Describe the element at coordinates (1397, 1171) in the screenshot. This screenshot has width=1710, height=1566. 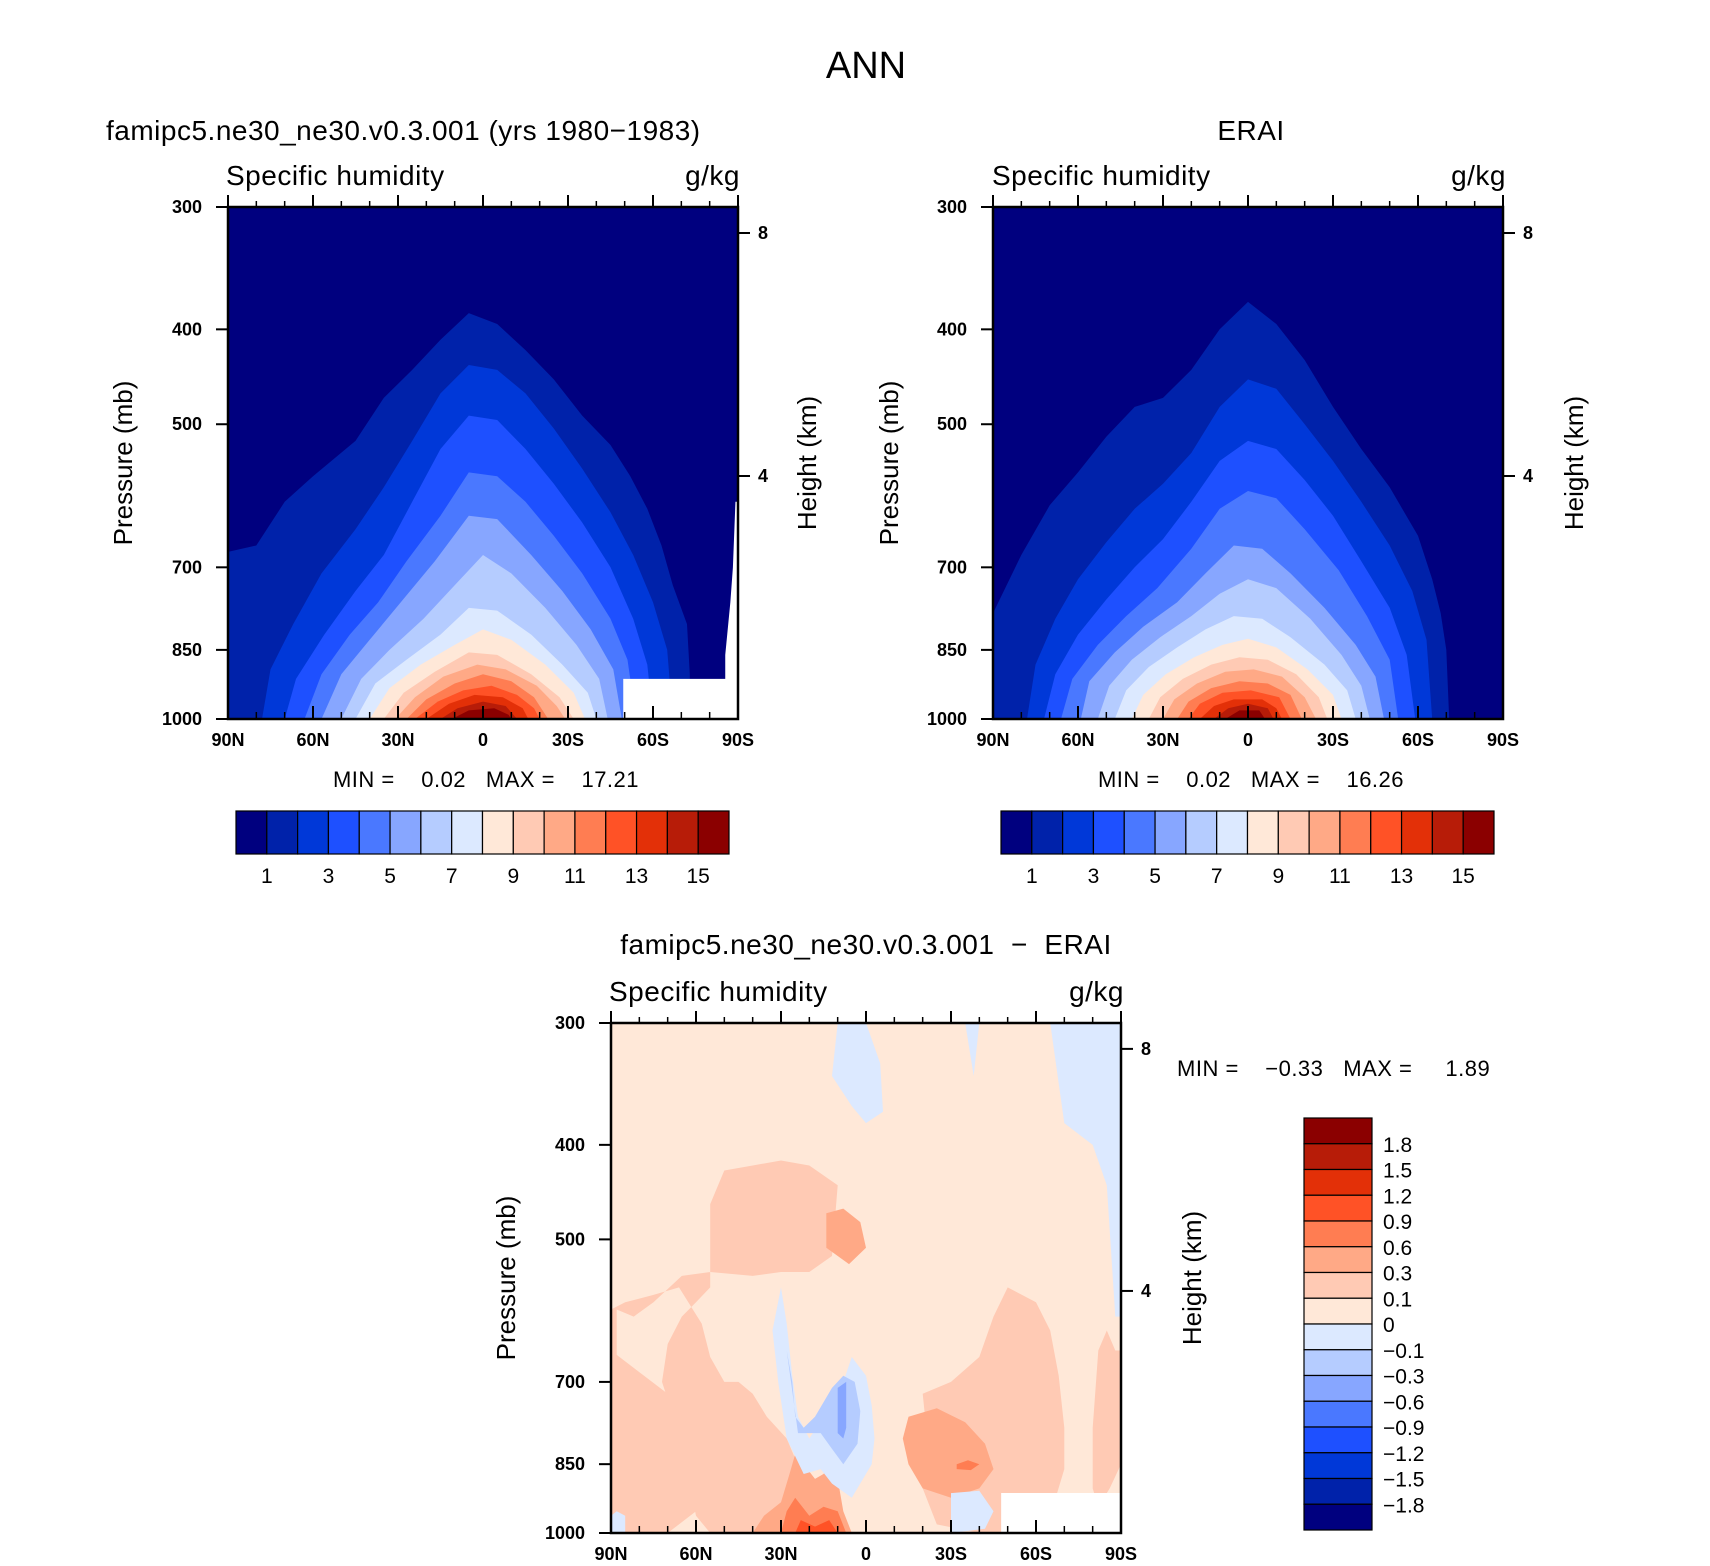
I see `colorbar-label: 1.5` at that location.